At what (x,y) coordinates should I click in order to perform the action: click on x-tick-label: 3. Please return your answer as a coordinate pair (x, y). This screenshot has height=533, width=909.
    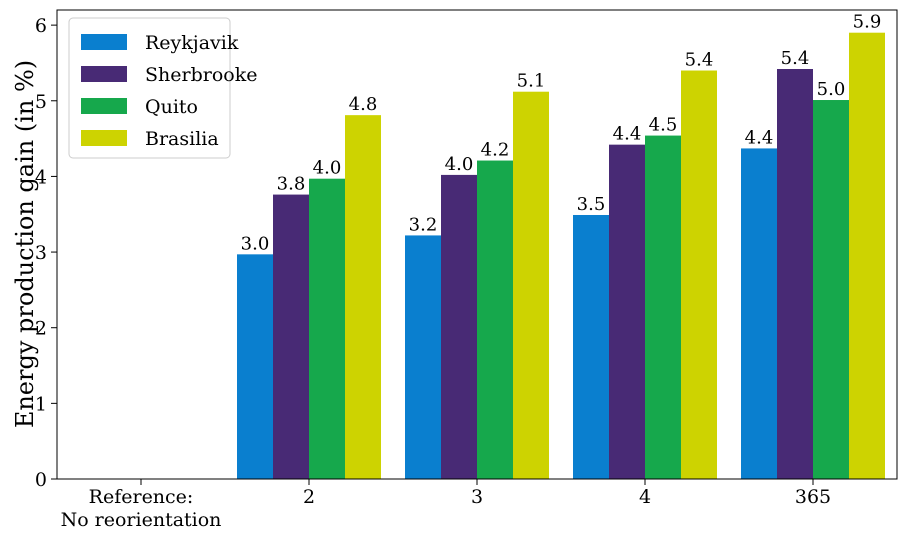
    Looking at the image, I should click on (477, 497).